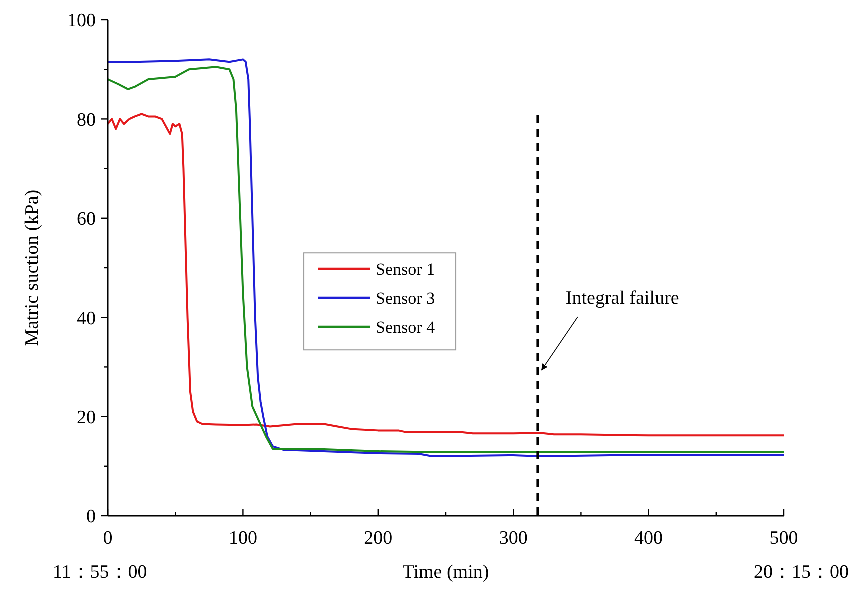 This screenshot has width=857, height=602. I want to click on text: 11：55：00, so click(100, 572).